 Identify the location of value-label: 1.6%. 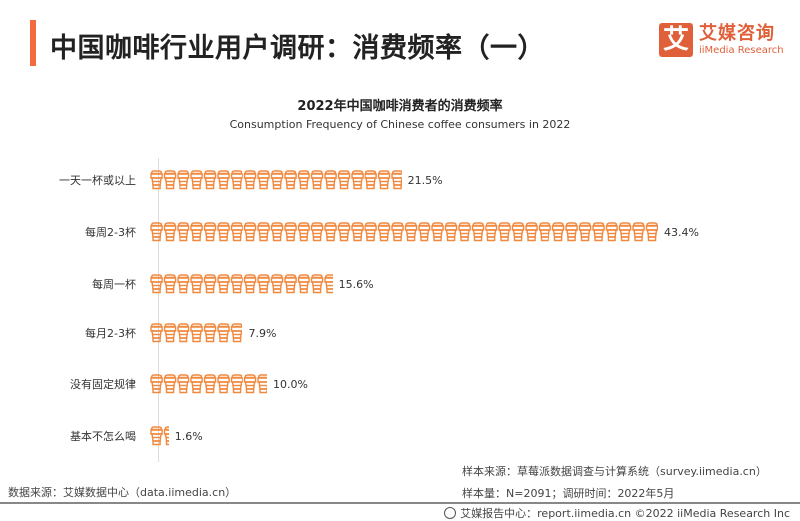
(188, 436).